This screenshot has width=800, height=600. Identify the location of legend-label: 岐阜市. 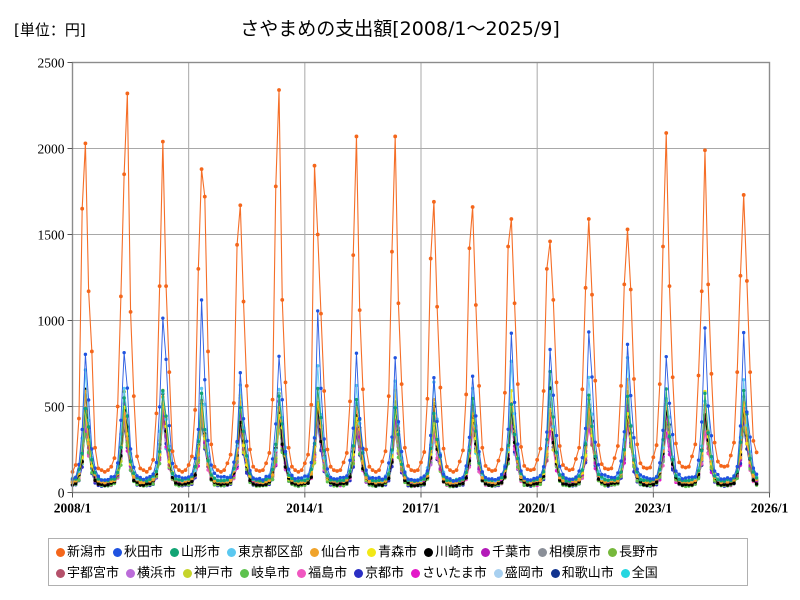
(271, 573).